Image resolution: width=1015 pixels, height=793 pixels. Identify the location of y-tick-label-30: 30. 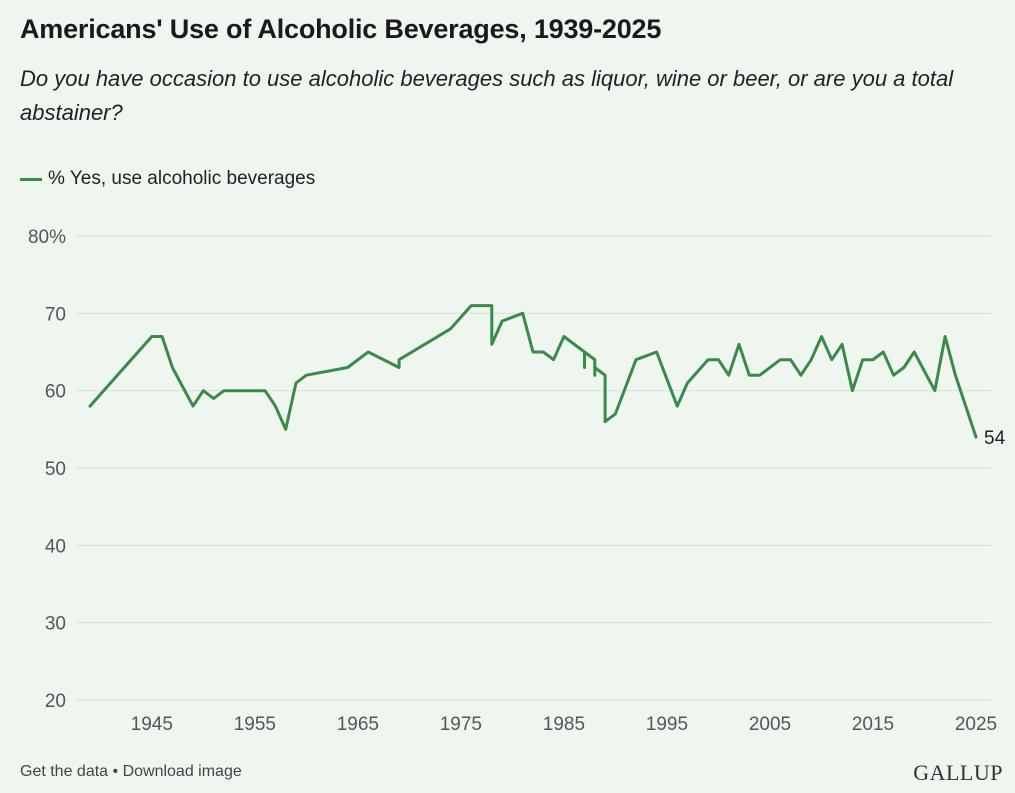
(55, 624).